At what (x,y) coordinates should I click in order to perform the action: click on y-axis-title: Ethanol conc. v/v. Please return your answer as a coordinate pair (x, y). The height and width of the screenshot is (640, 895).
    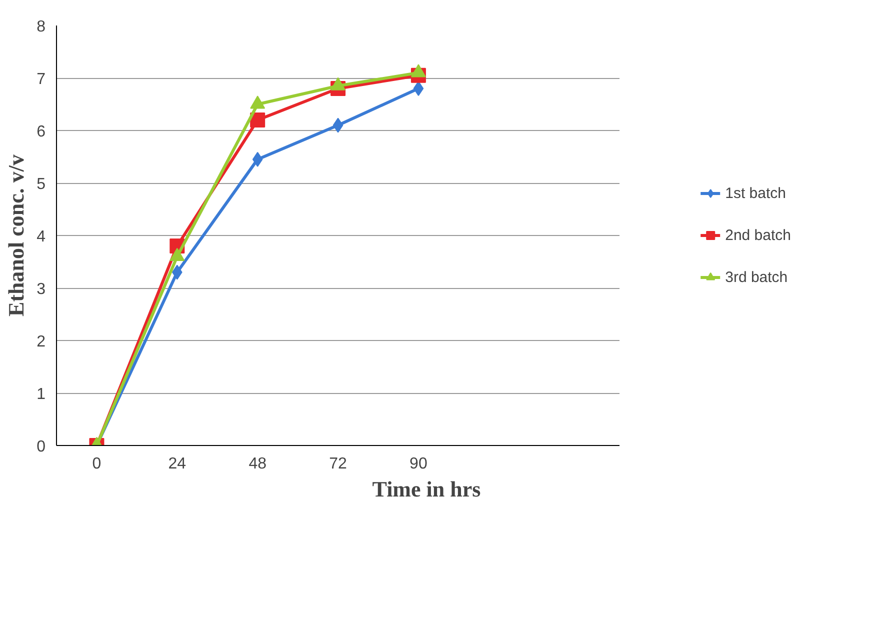
    Looking at the image, I should click on (16, 235).